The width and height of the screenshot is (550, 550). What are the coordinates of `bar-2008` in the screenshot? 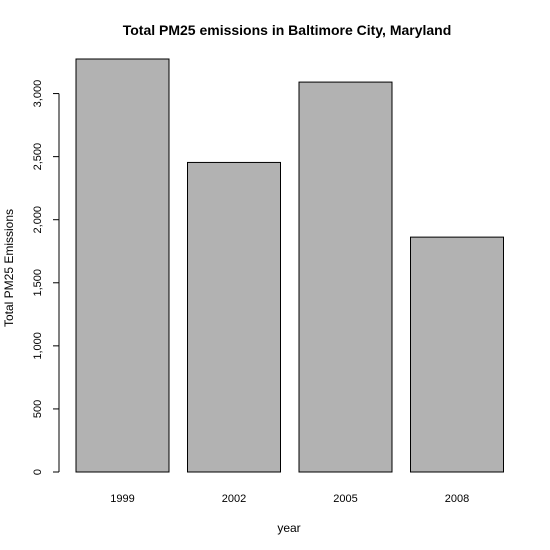 It's located at (457, 354).